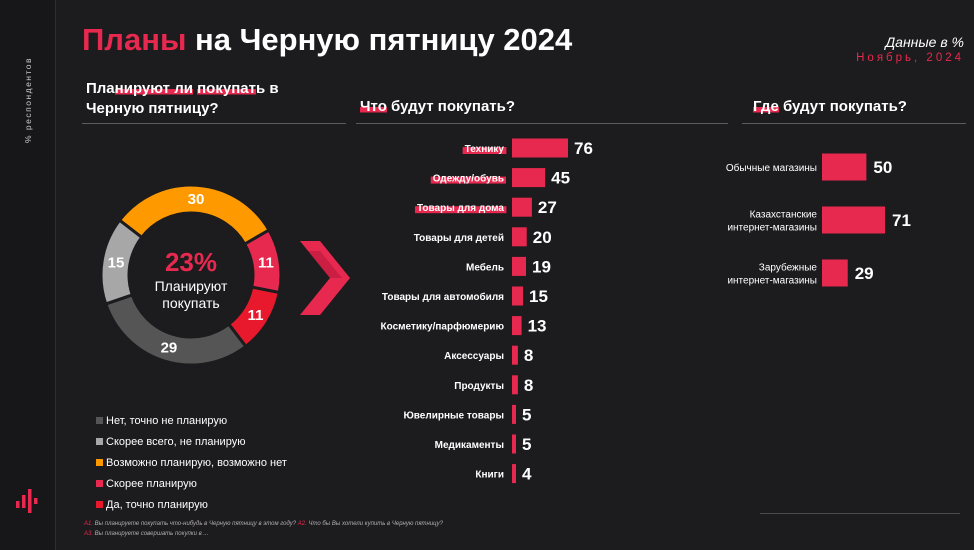 The height and width of the screenshot is (550, 974). I want to click on date-note: Ноябрь, 2024, so click(910, 58).